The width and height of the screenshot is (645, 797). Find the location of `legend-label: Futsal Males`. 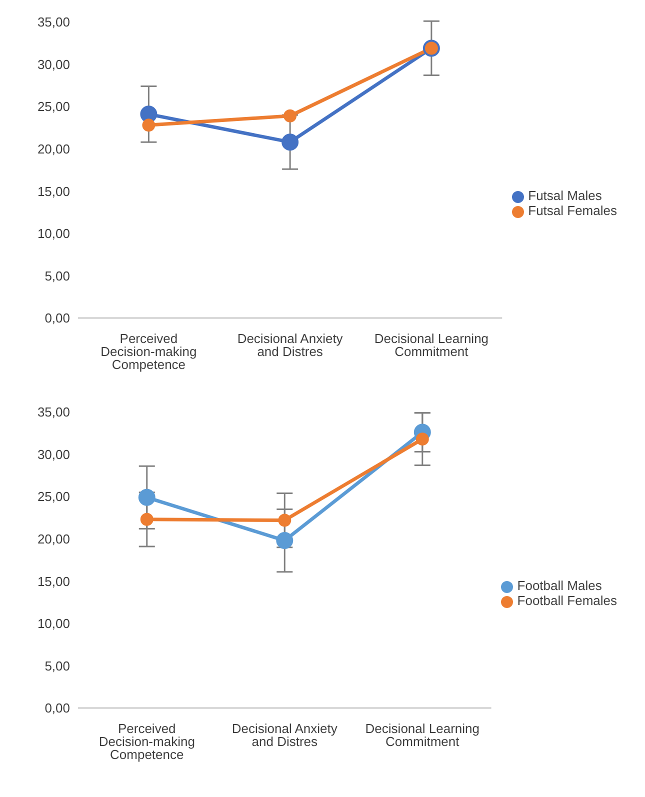

legend-label: Futsal Males is located at coordinates (565, 195).